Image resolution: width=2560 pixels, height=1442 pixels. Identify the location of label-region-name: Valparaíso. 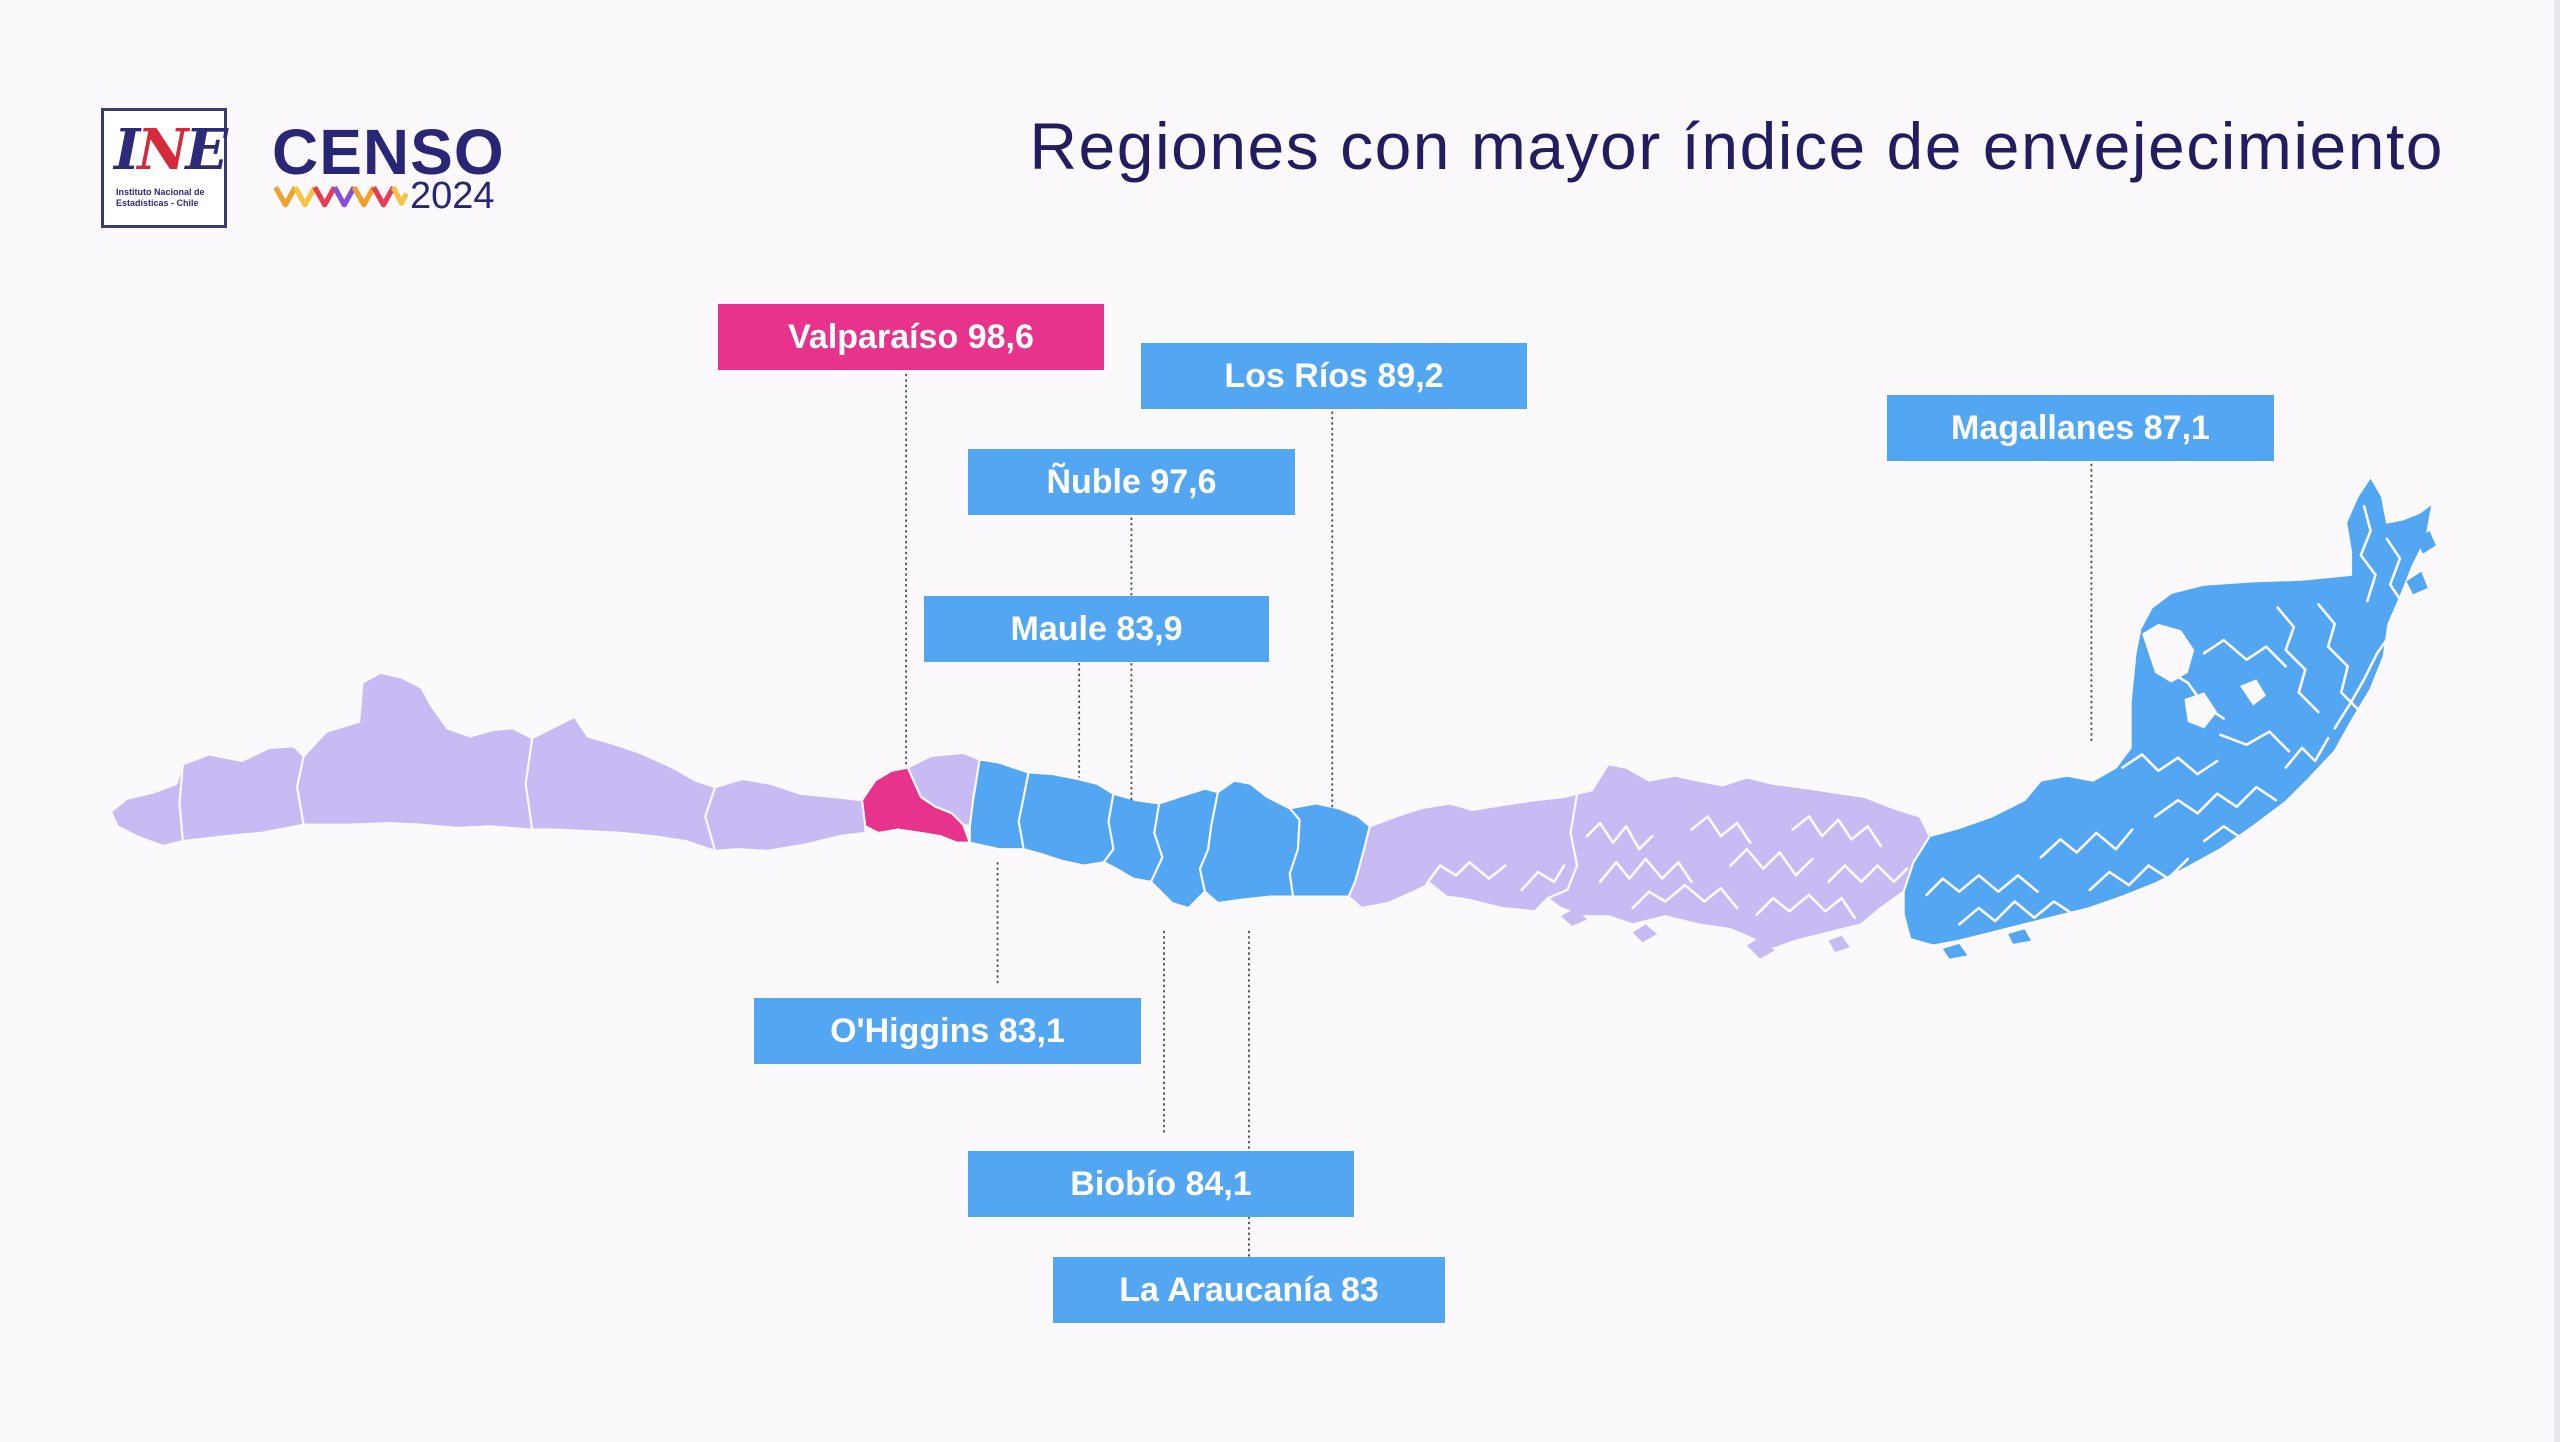
(873, 337).